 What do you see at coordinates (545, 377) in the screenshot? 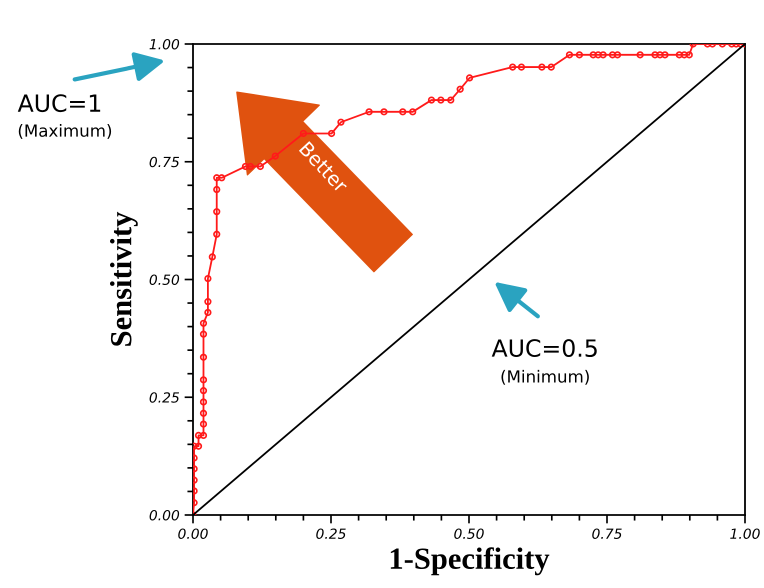
I see `annotation: (Minimum)` at bounding box center [545, 377].